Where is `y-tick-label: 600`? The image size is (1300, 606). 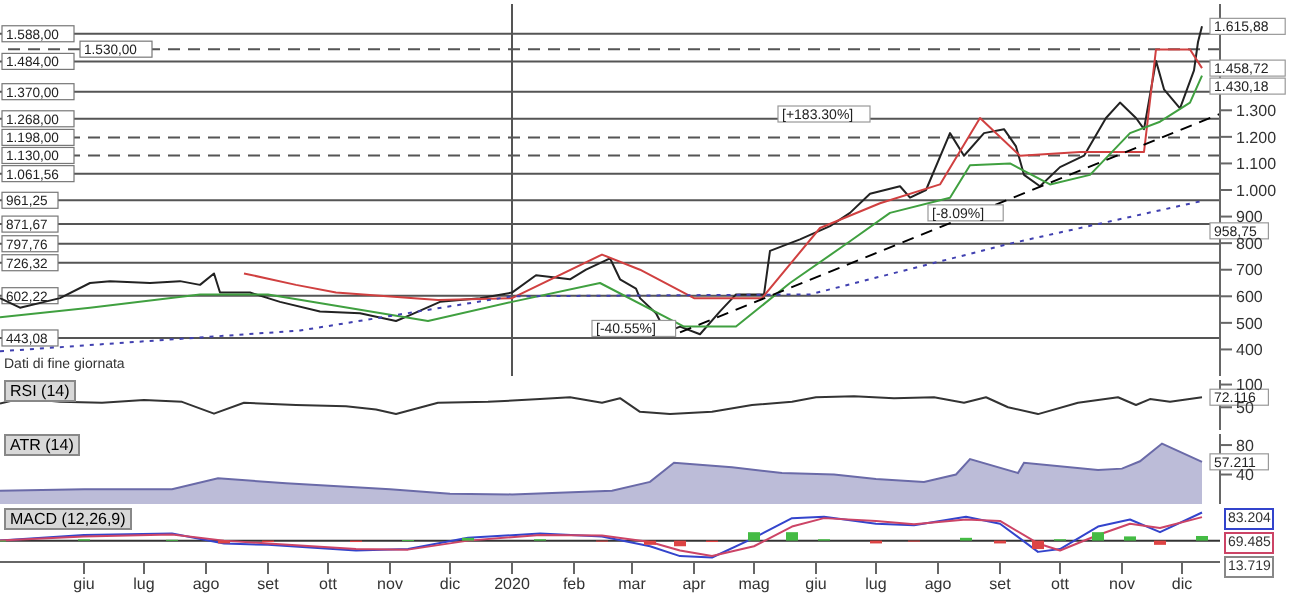 y-tick-label: 600 is located at coordinates (1250, 296).